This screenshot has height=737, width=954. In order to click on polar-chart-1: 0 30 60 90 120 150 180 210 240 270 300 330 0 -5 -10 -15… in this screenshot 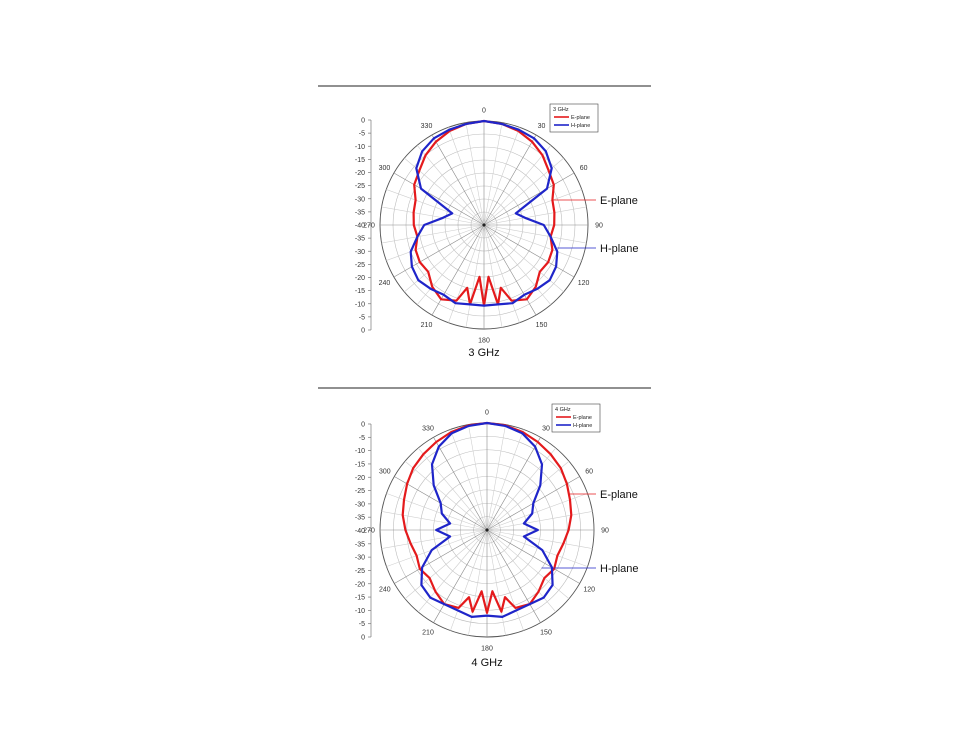, I will do `click(484, 222)`.